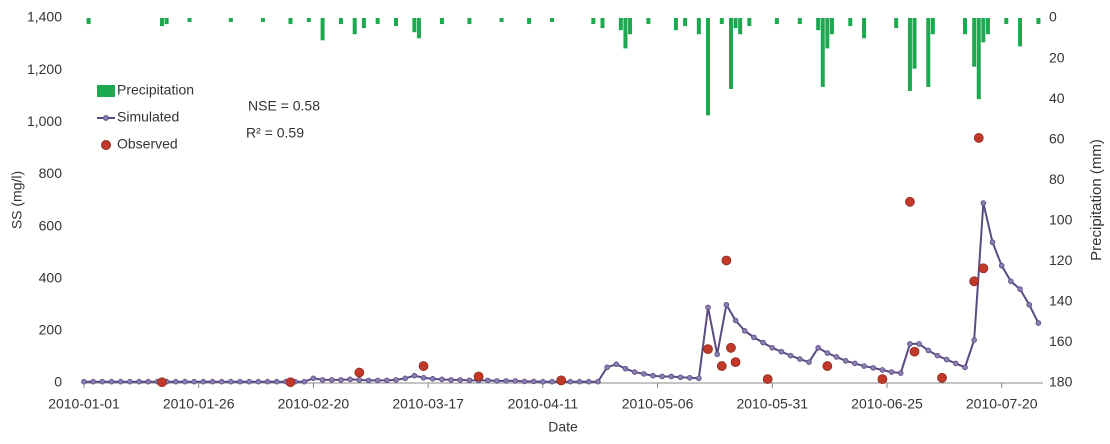 The image size is (1110, 444). Describe the element at coordinates (1057, 98) in the screenshot. I see `y2-tick-label: 40` at that location.